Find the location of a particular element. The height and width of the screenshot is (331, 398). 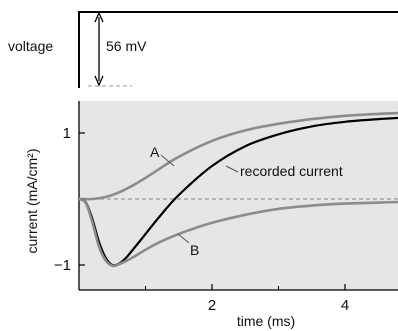

leader-recorded is located at coordinates (232, 169).